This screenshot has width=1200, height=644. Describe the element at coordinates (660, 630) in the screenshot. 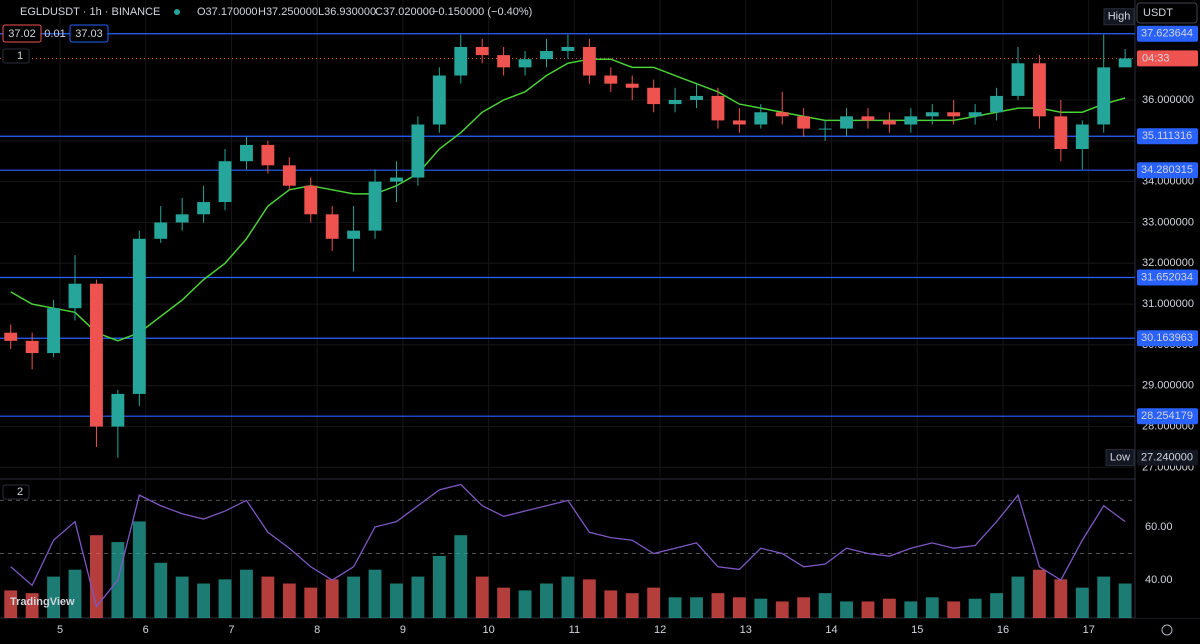

I see `x-tick-label: 12` at that location.